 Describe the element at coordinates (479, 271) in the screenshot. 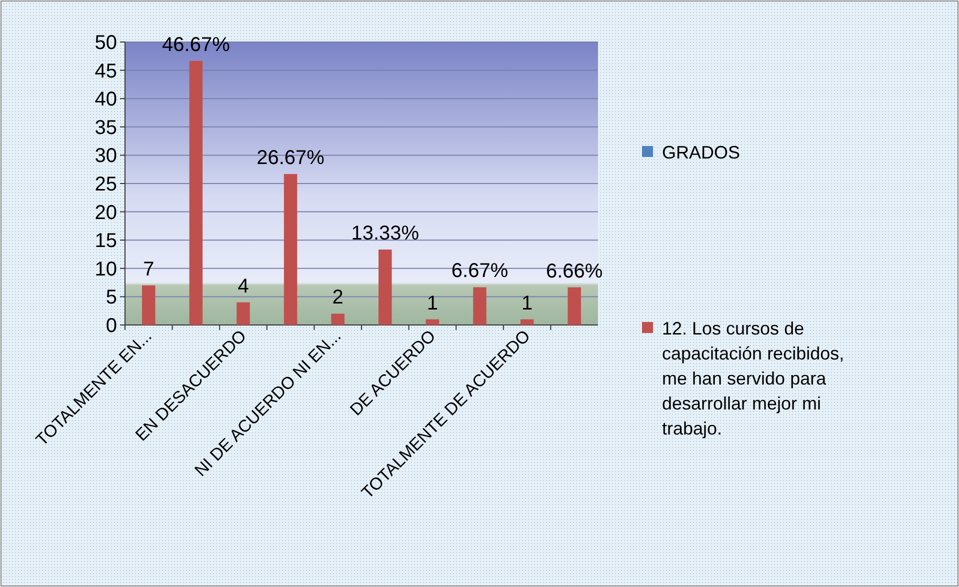

I see `data-label: 6.67%` at that location.